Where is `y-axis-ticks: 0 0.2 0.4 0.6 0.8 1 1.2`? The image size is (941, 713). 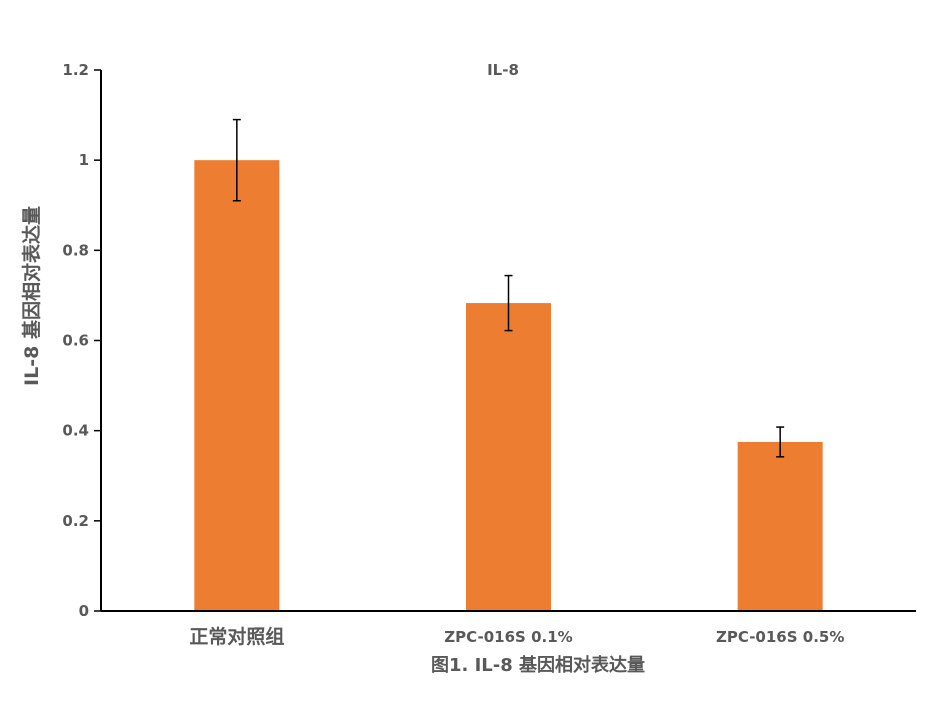 y-axis-ticks: 0 0.2 0.4 0.6 0.8 1 1.2 is located at coordinates (81, 340).